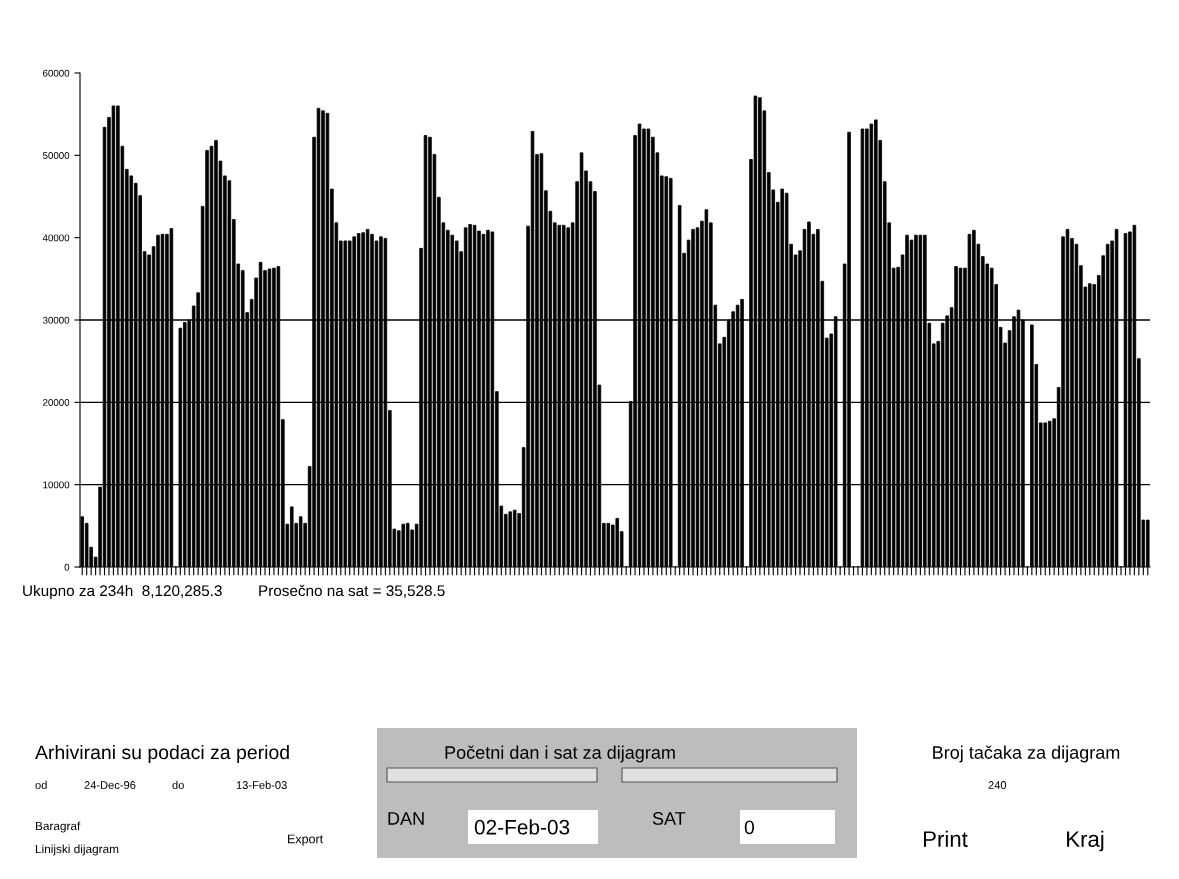  I want to click on text: SAT, so click(669, 818).